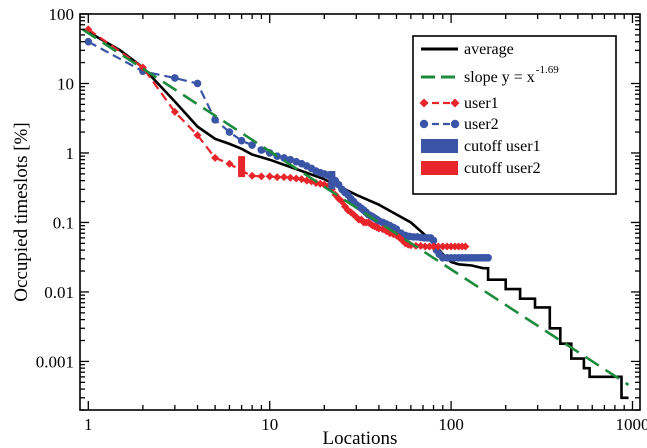 This screenshot has height=448, width=647. I want to click on x-tick-label: 1000, so click(631, 424).